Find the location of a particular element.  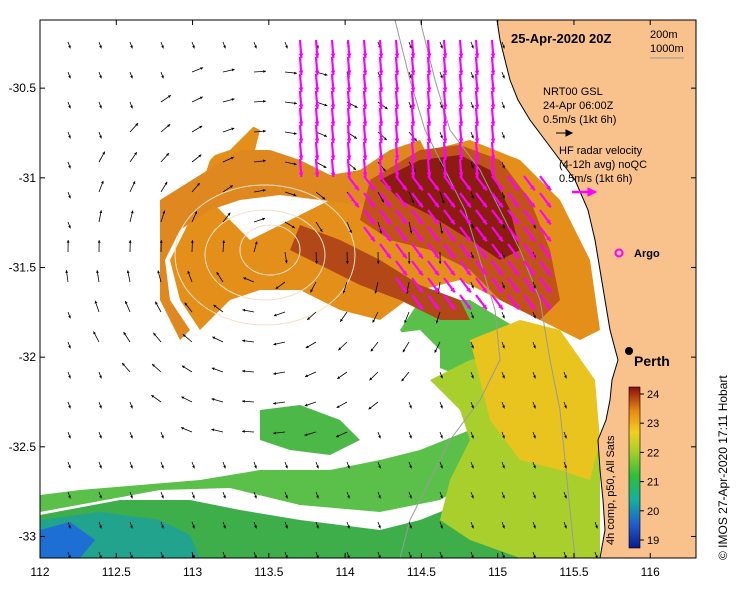

argo-label: Argo is located at coordinates (647, 254).